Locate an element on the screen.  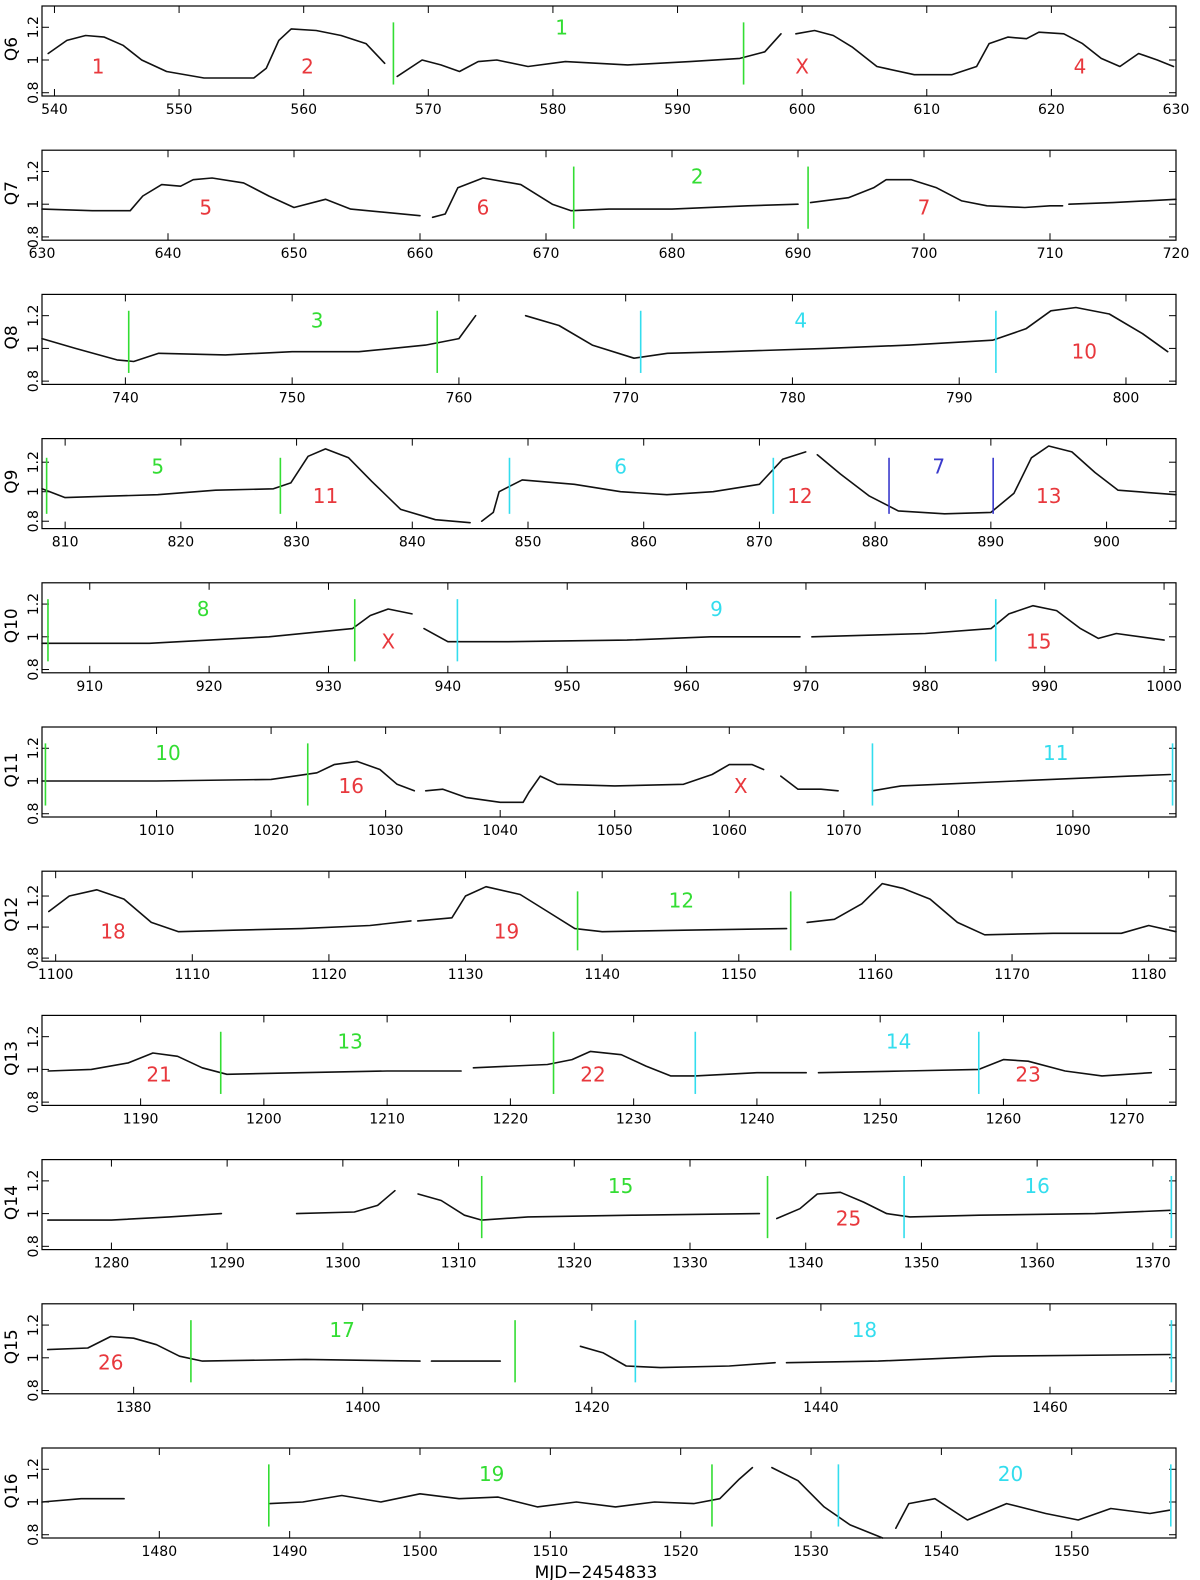
x-tick-label: 990 is located at coordinates (1044, 687).